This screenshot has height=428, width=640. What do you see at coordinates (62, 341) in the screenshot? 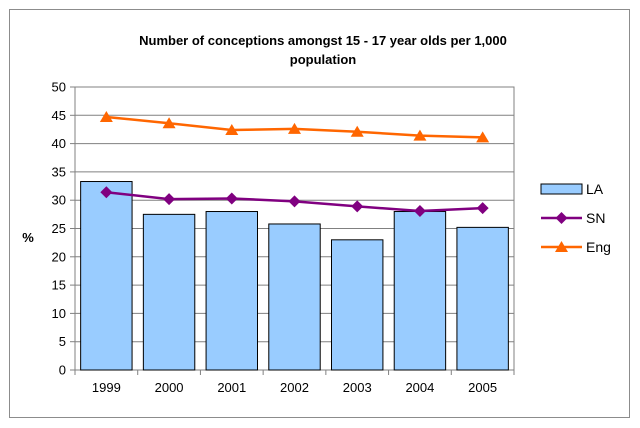
I see `y-tick-label: 5` at bounding box center [62, 341].